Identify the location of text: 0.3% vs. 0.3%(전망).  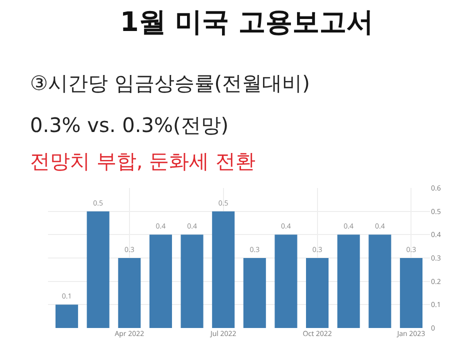
(129, 125).